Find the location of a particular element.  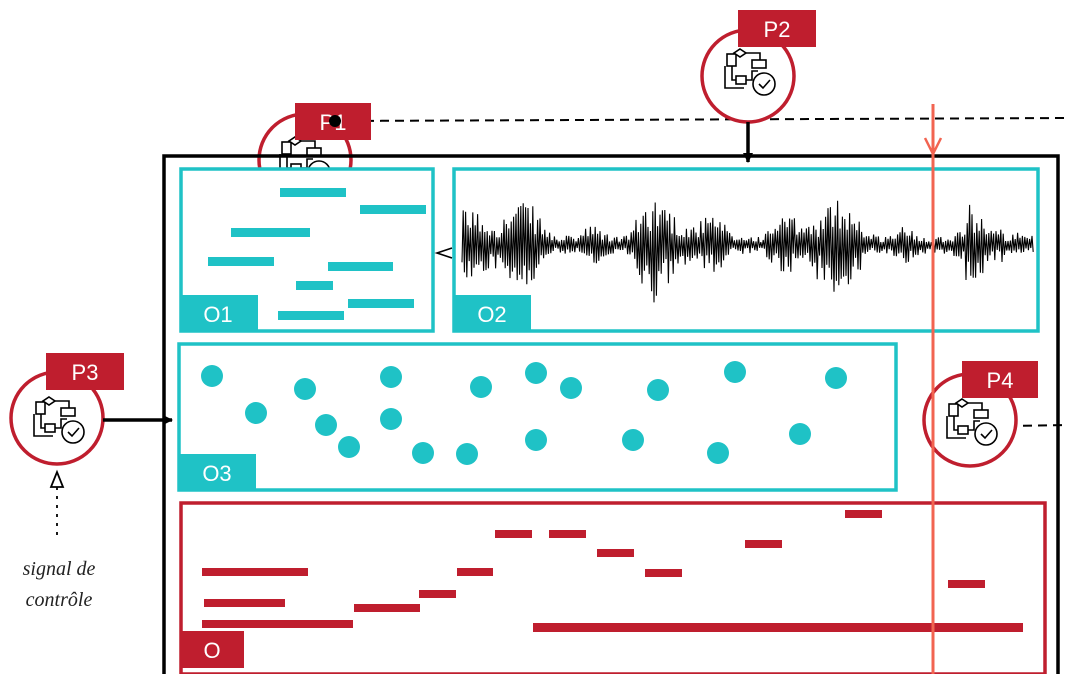

process-p3: P3 is located at coordinates (66, 409).